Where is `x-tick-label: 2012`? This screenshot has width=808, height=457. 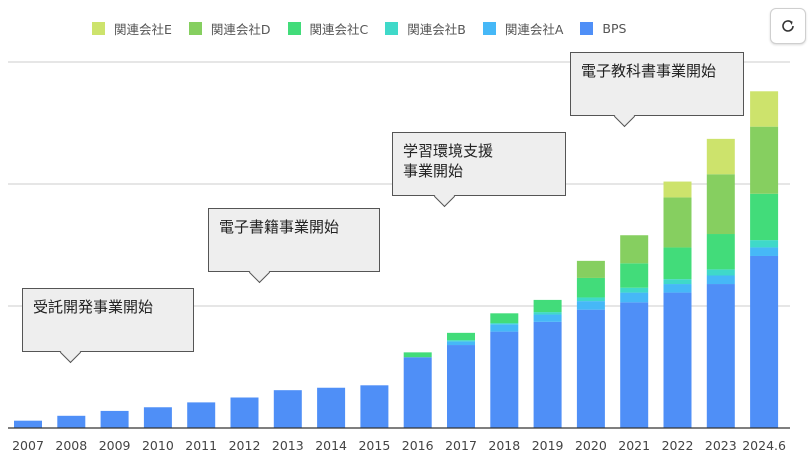
x-tick-label: 2012 is located at coordinates (245, 445).